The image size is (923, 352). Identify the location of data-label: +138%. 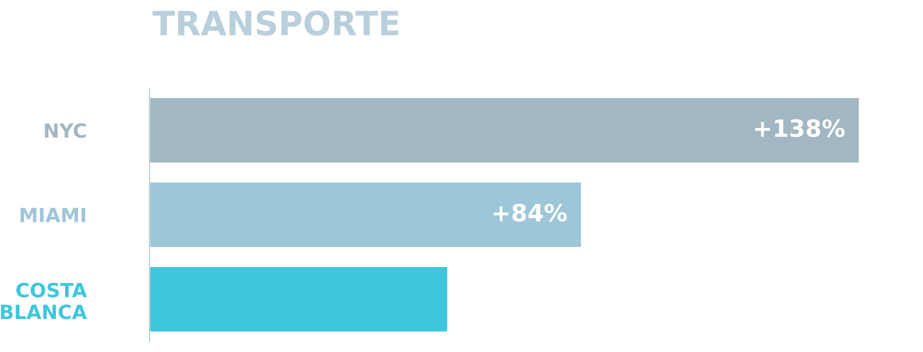
(800, 128).